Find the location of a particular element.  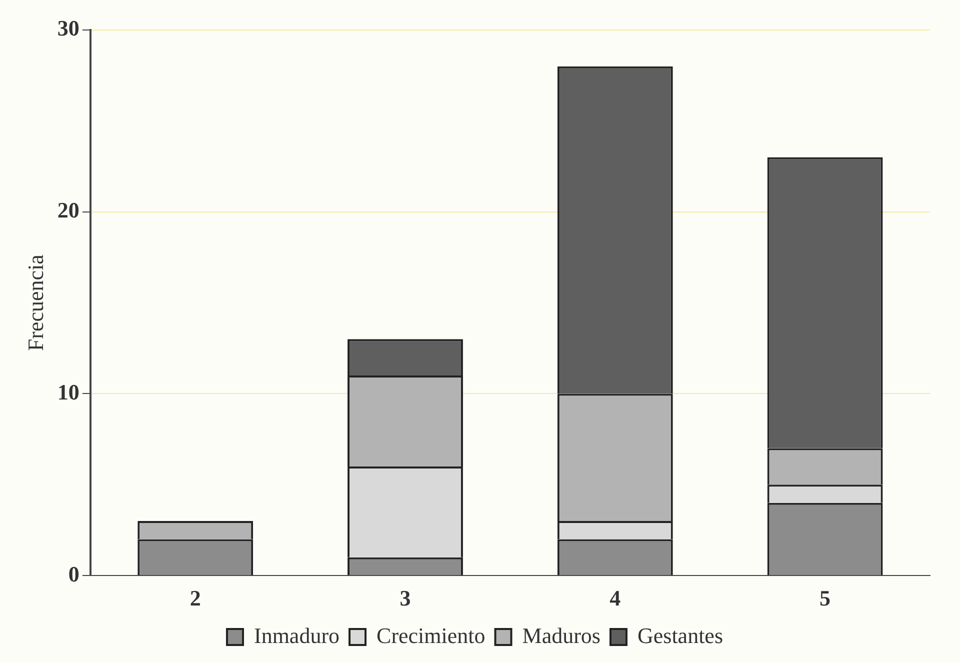

y-tick-label: 20 is located at coordinates (68, 210).